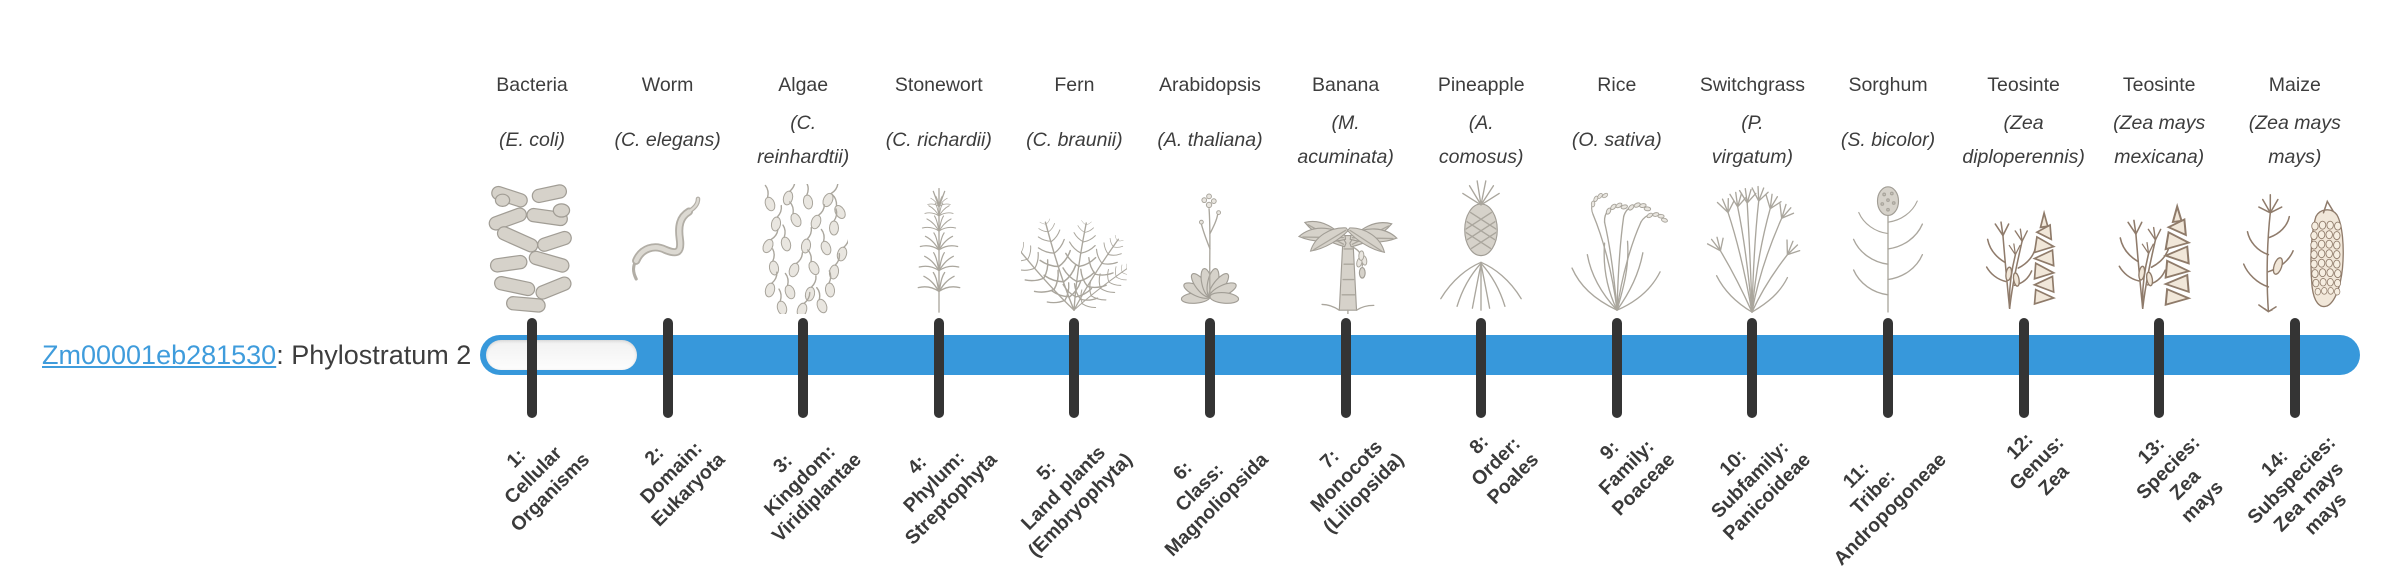 This screenshot has height=580, width=2400. What do you see at coordinates (1888, 140) in the screenshot?
I see `organism-scientific-name: (S. bicolor)` at bounding box center [1888, 140].